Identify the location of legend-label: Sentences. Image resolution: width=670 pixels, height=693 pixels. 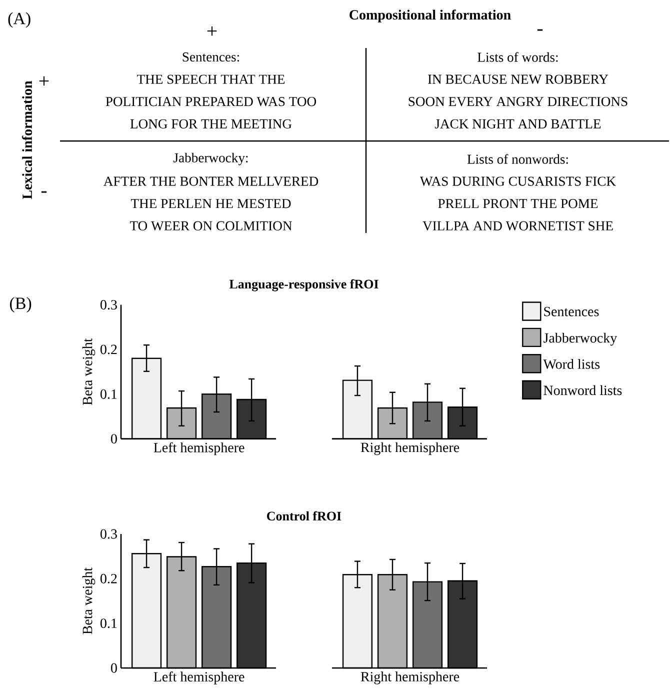
(571, 311).